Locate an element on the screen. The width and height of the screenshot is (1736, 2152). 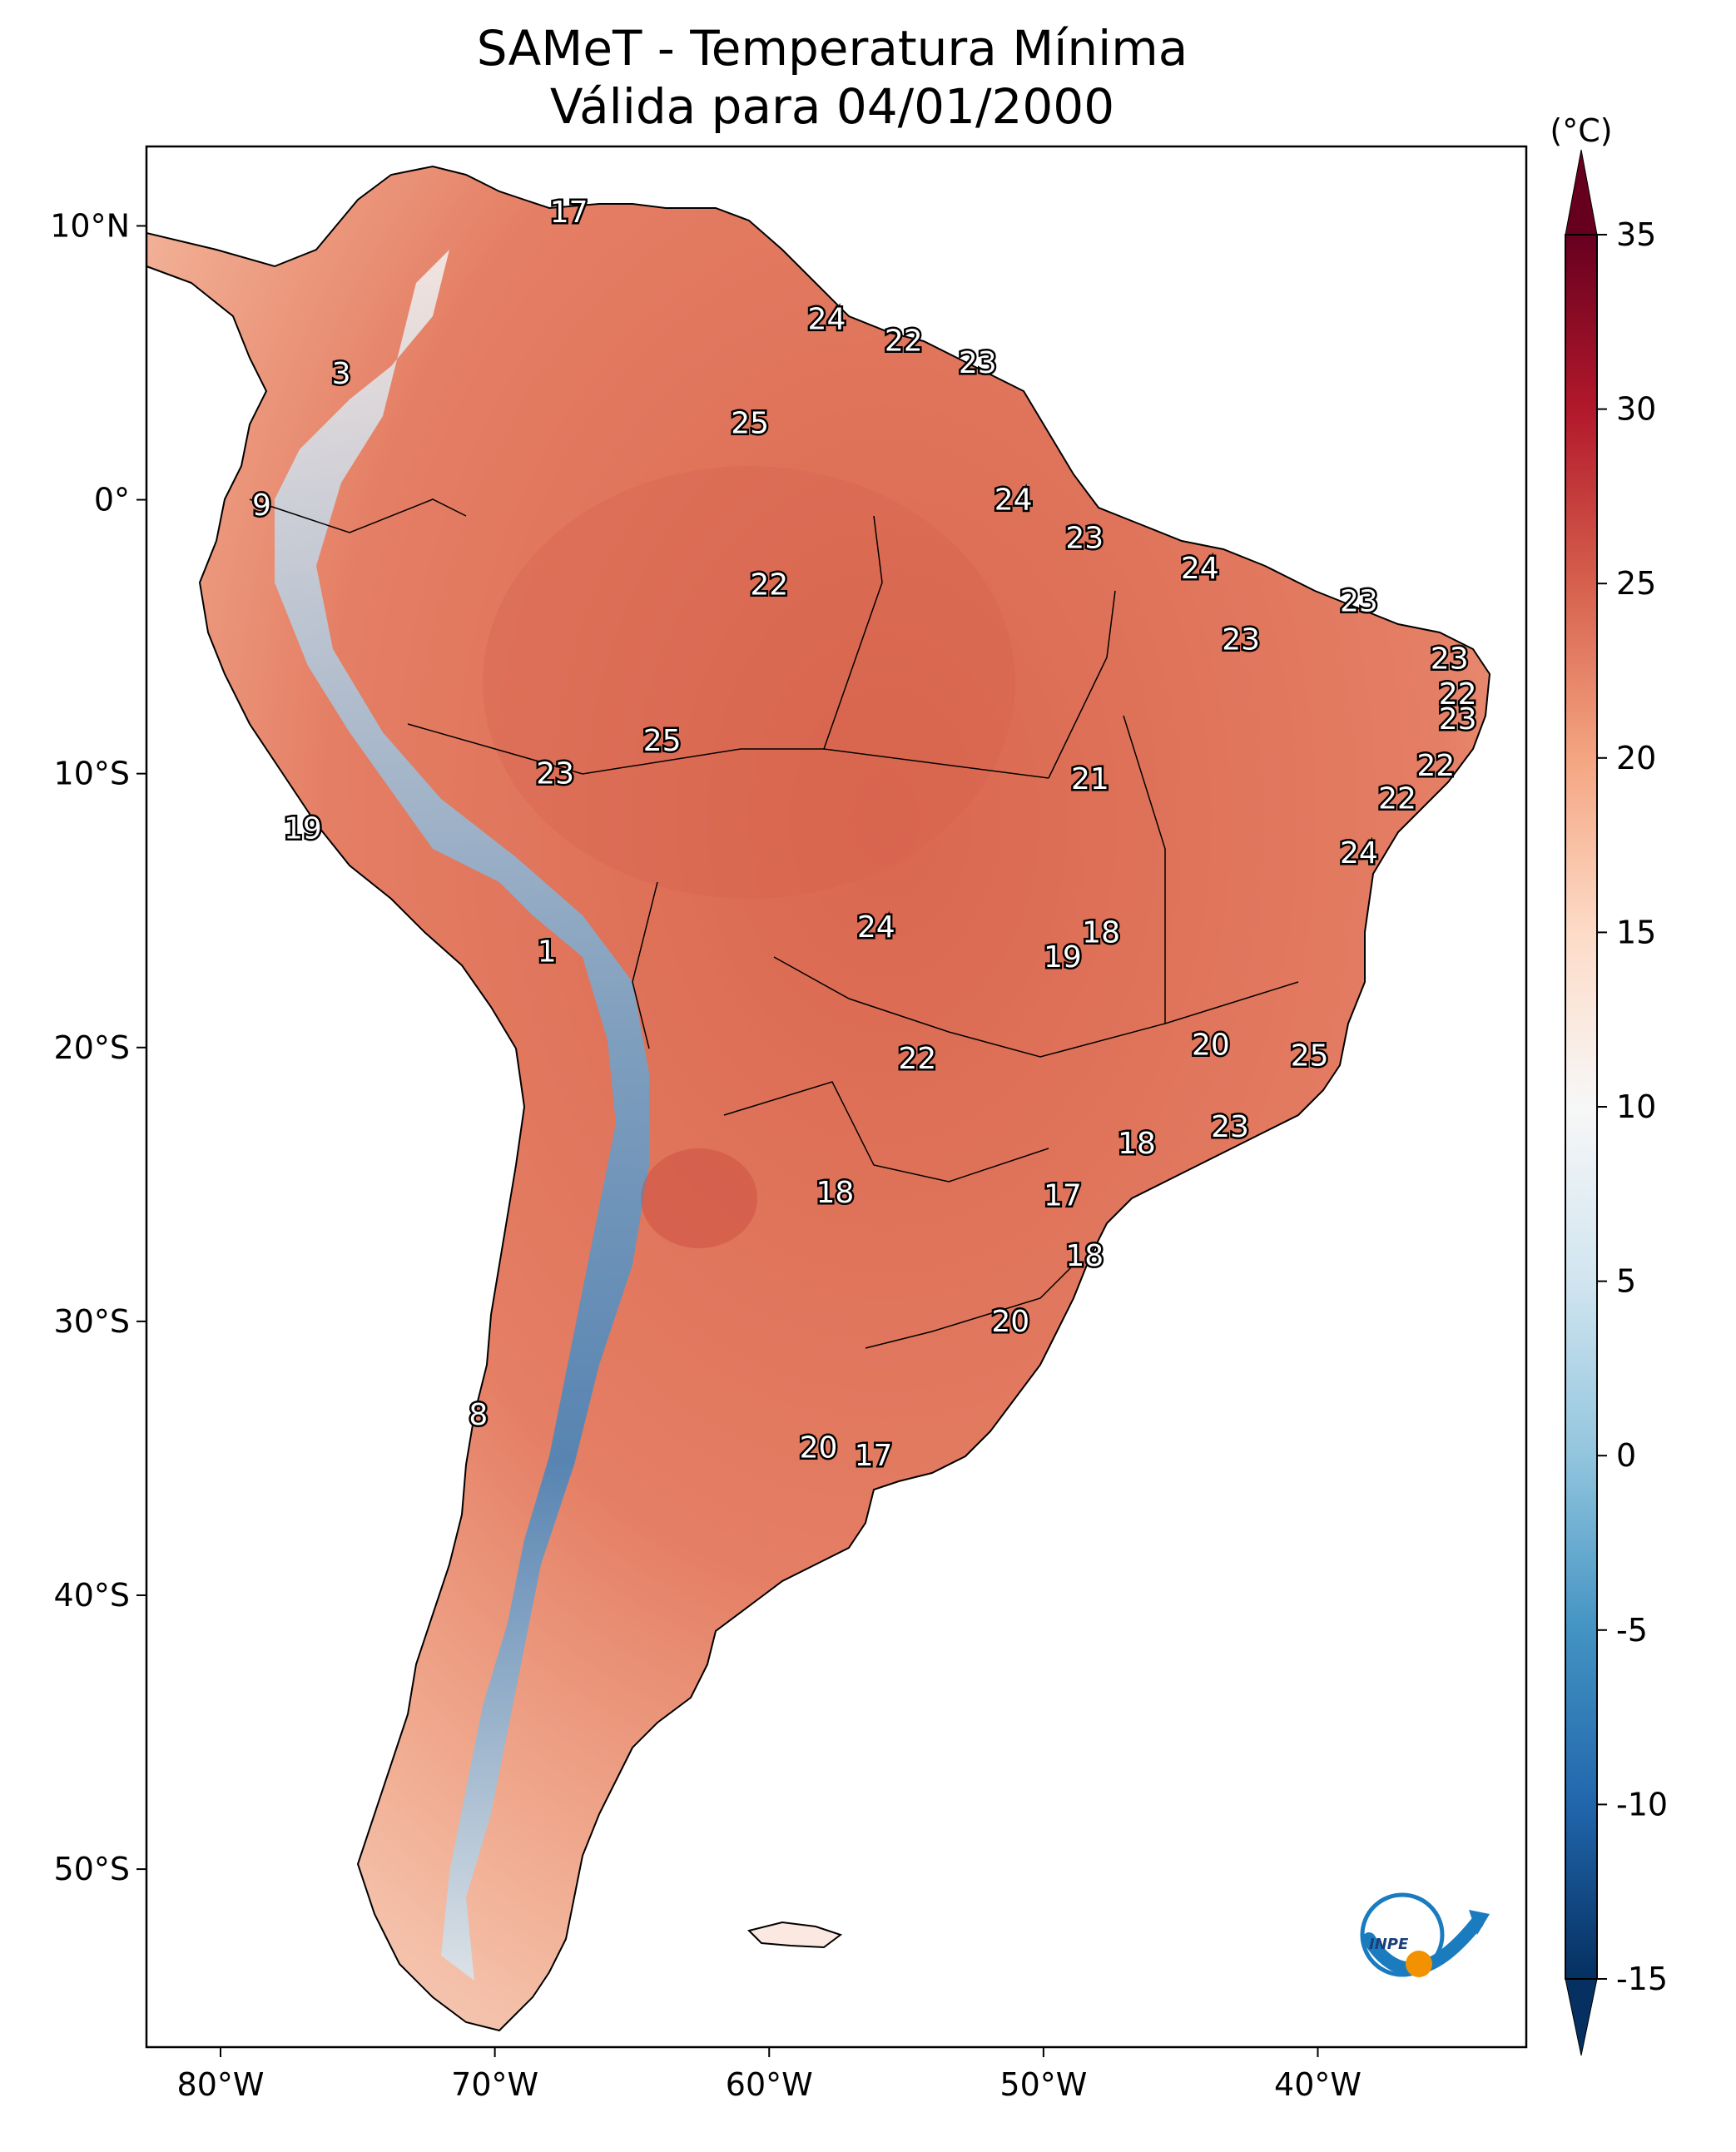
warm-spot is located at coordinates (699, 1198).